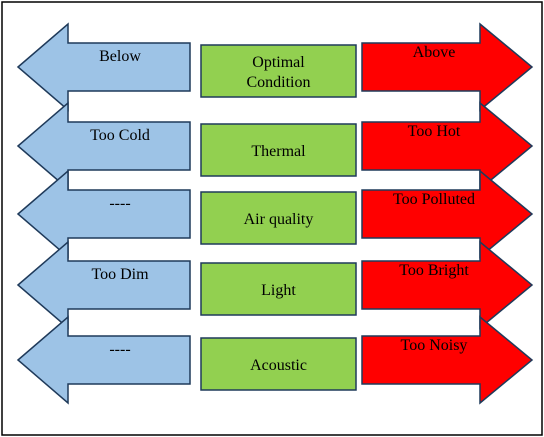 Image resolution: width=544 pixels, height=437 pixels. What do you see at coordinates (278, 82) in the screenshot?
I see `optimal-label: Condition` at bounding box center [278, 82].